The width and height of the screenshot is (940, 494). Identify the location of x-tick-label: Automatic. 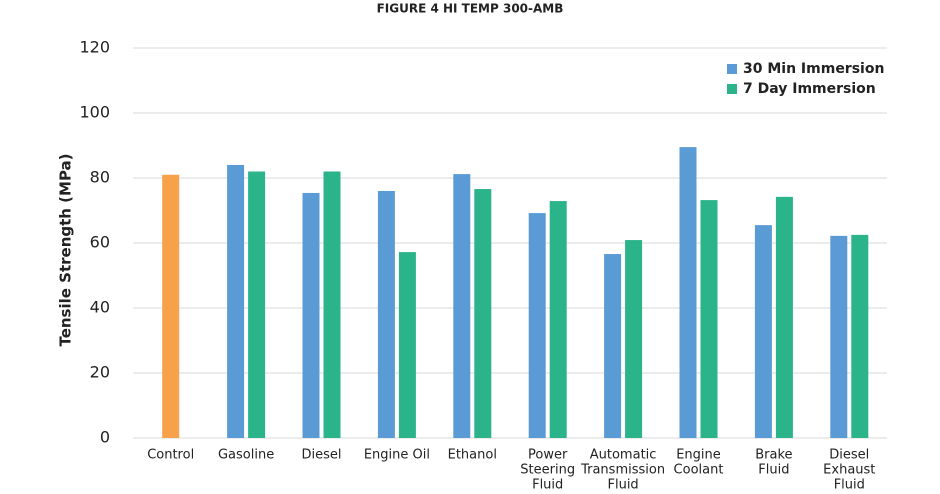
(623, 455).